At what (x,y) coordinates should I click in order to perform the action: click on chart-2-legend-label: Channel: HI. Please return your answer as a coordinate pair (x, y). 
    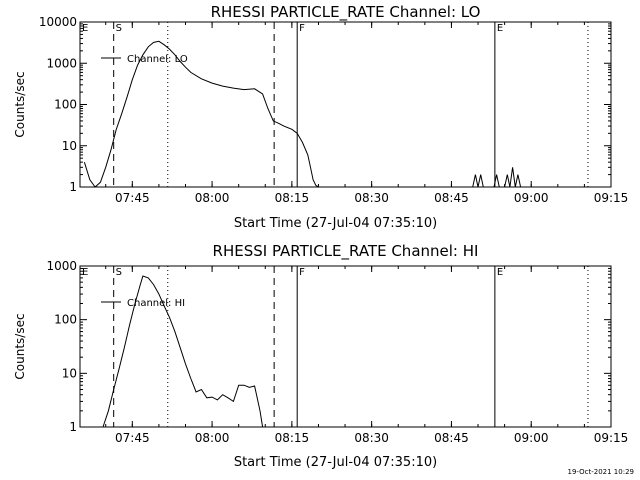
    Looking at the image, I should click on (156, 303).